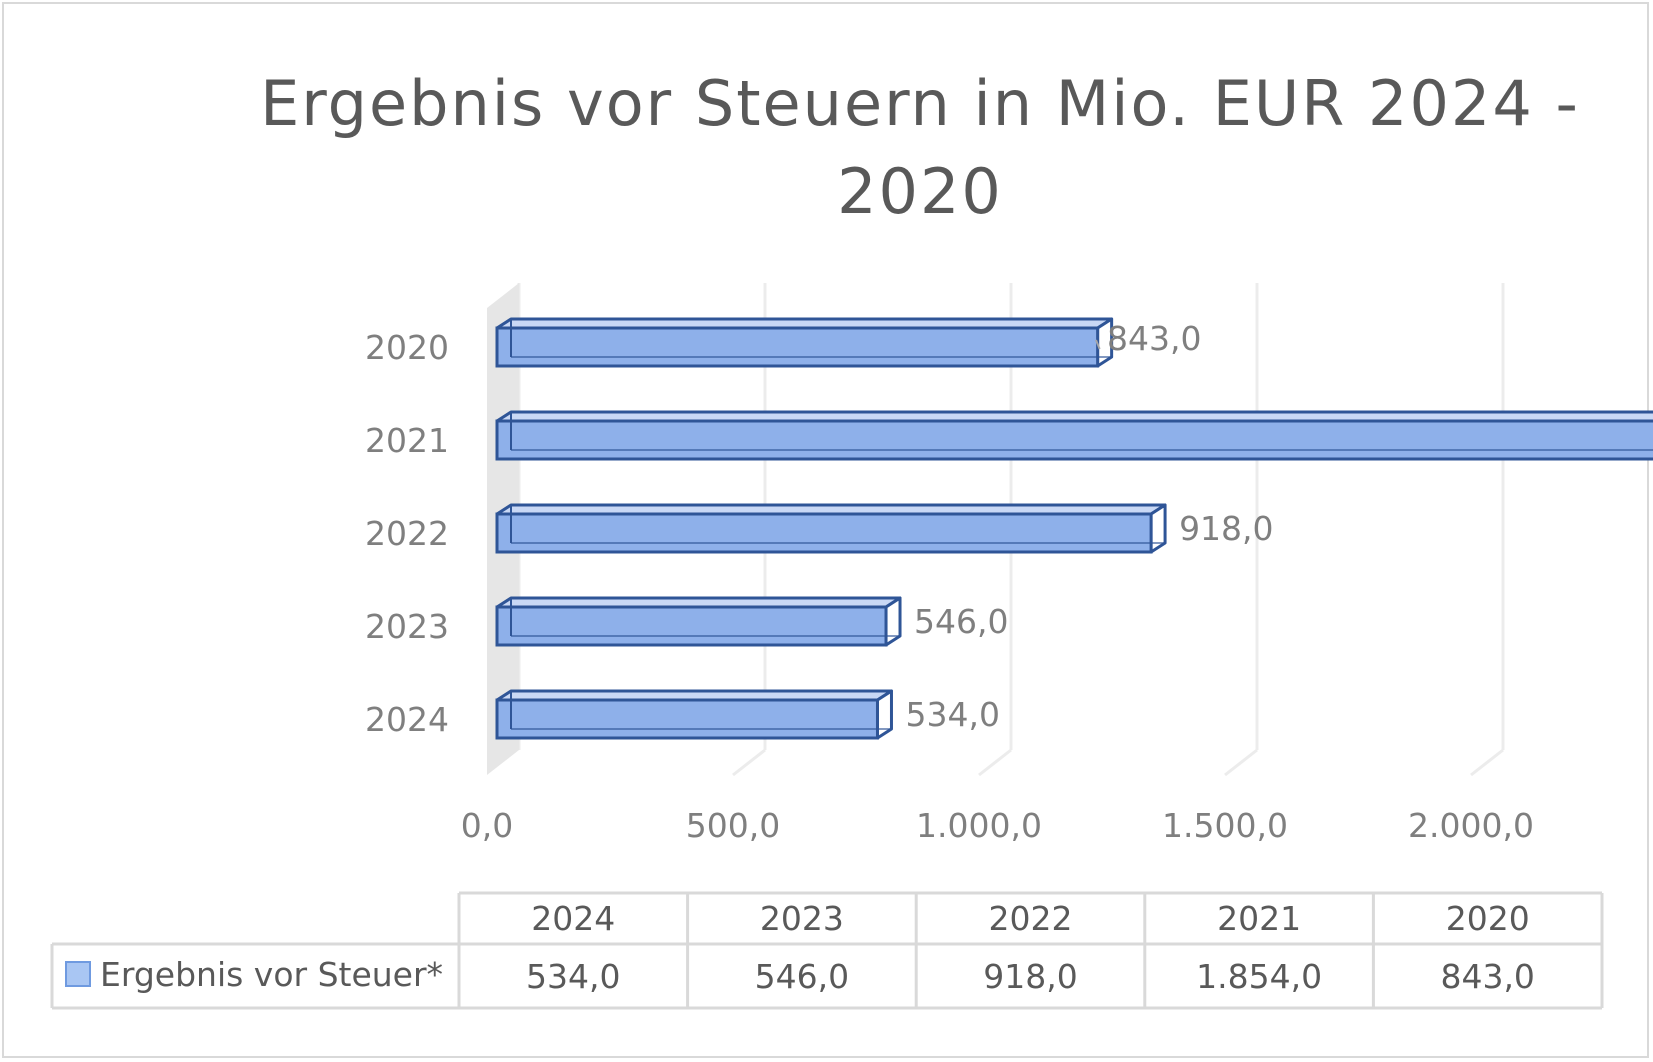  I want to click on x-tick-label: 2.000,0, so click(1471, 825).